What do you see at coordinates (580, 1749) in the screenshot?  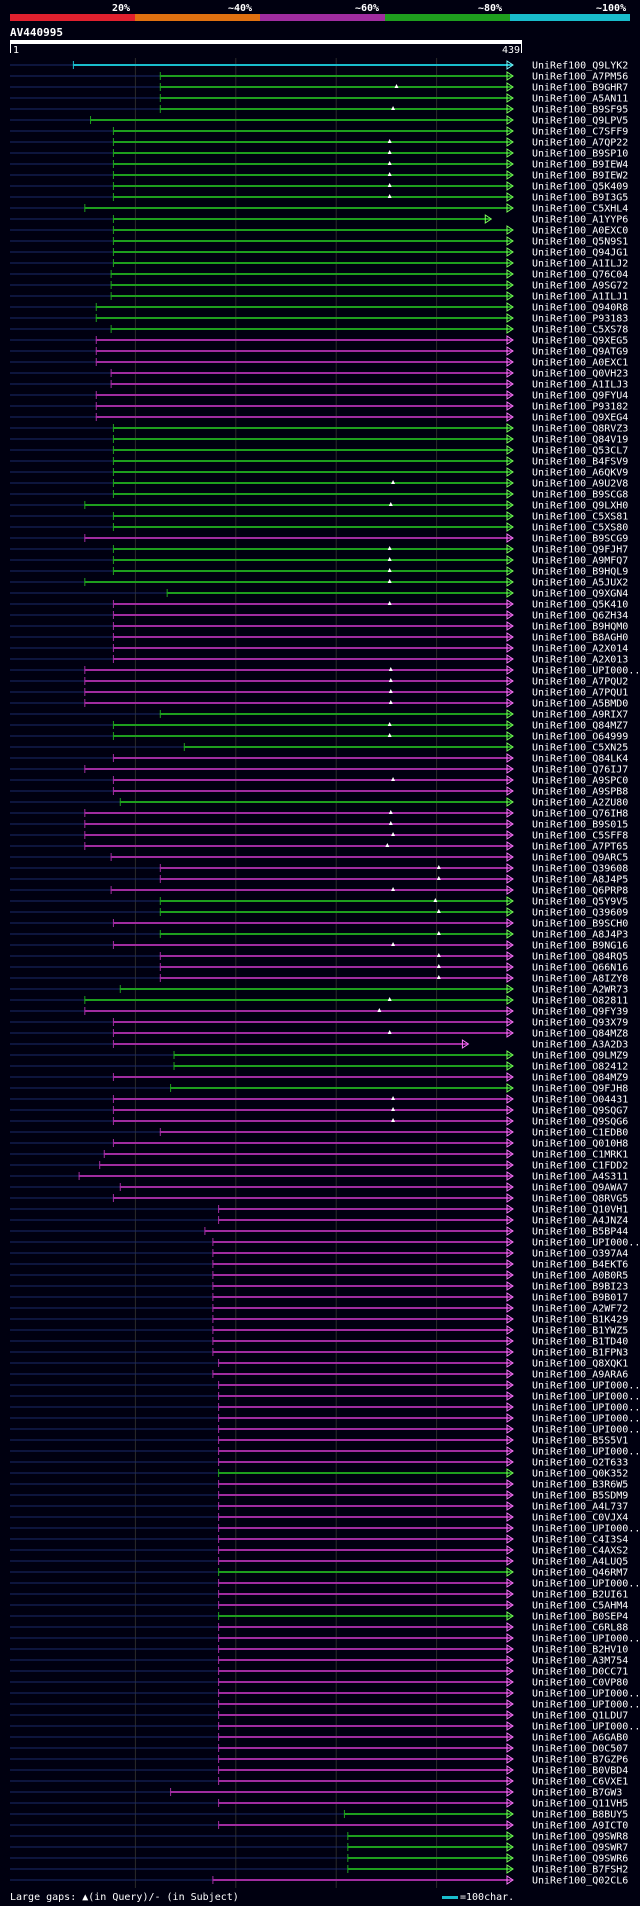 I see `hit-label: UniRef100_D0C507` at bounding box center [580, 1749].